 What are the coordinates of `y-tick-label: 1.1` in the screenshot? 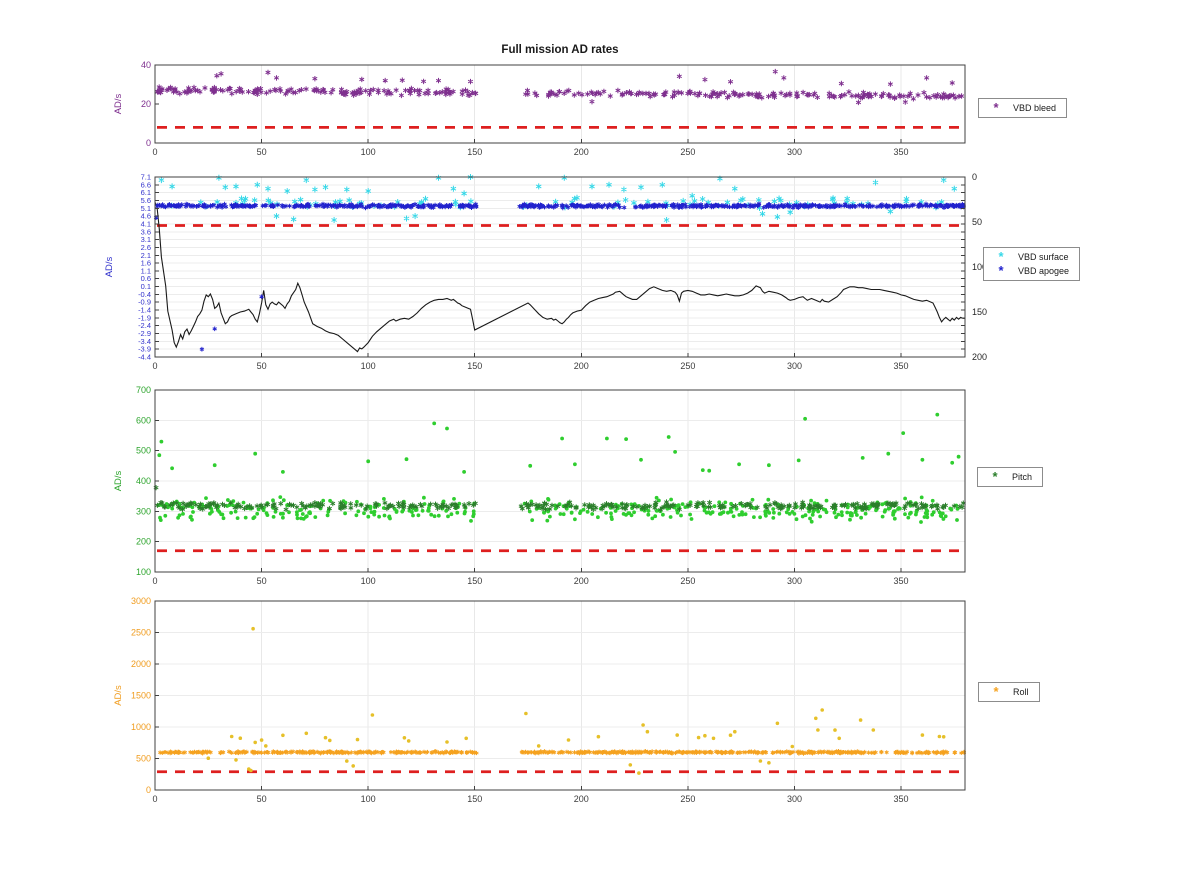 It's located at (146, 270).